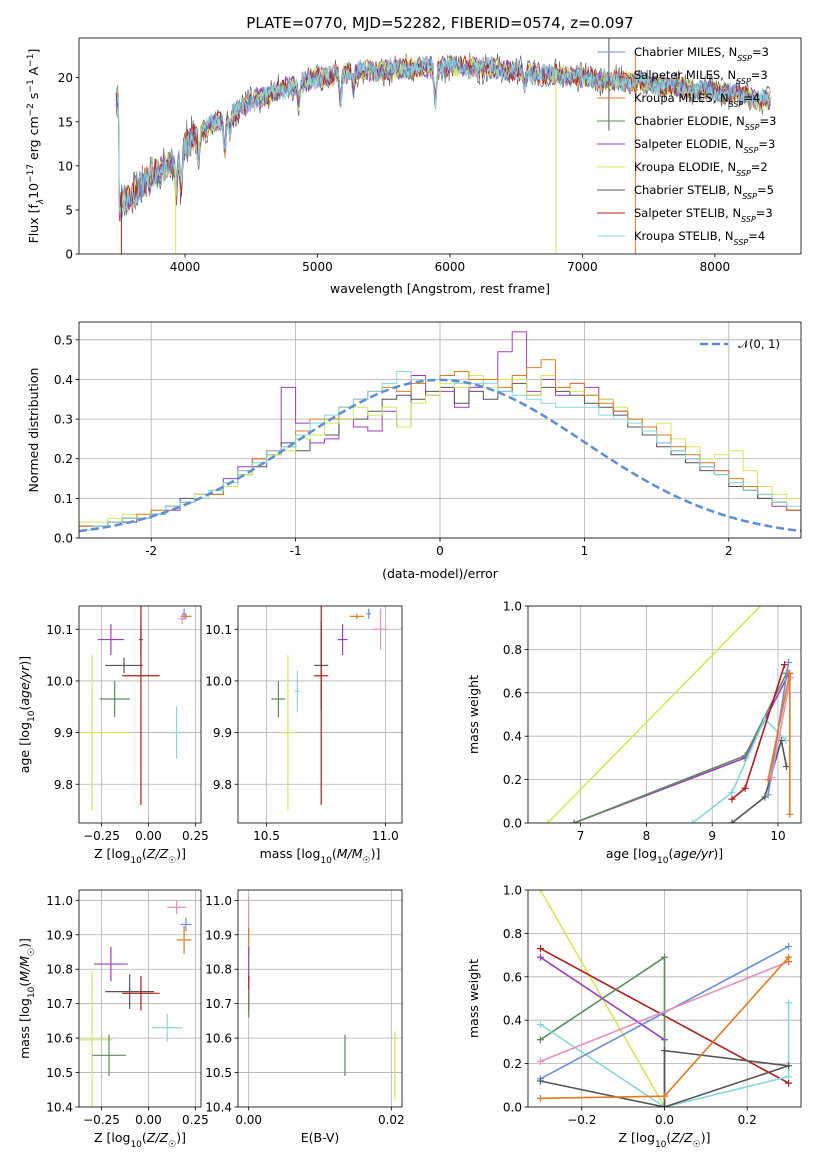 This screenshot has width=819, height=1170. Describe the element at coordinates (777, 836) in the screenshot. I see `x-tick-label: 10` at that location.